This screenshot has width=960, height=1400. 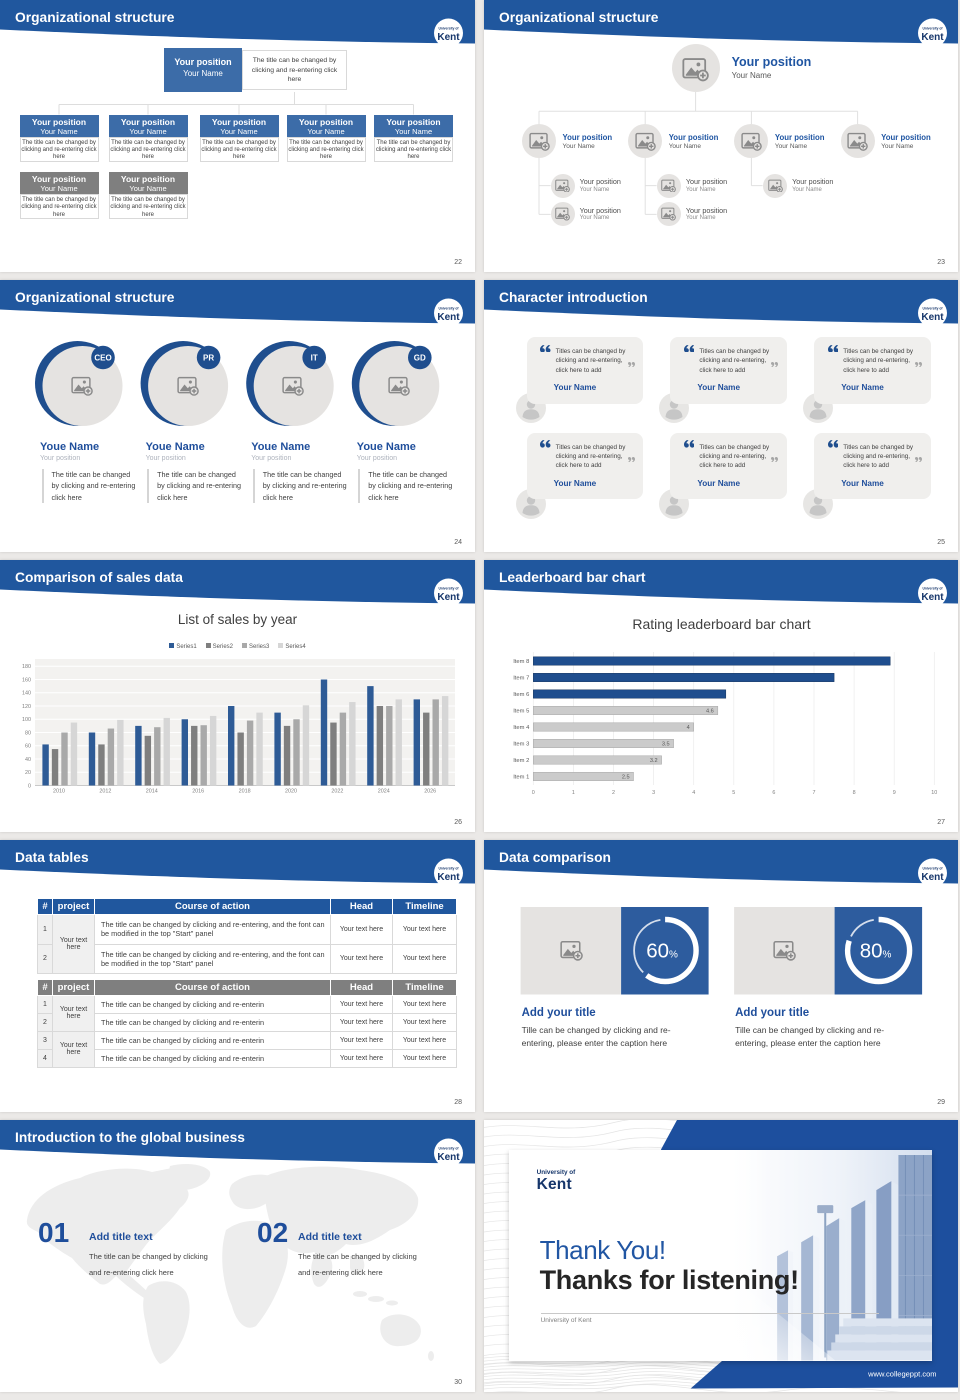 I want to click on svg-text: Item 5, so click(x=521, y=712).